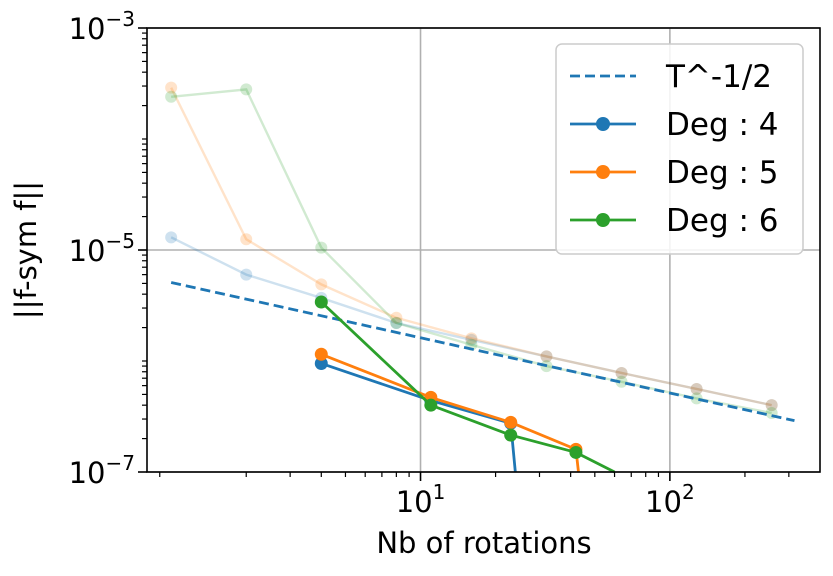 This screenshot has width=833, height=576. I want to click on legend-entry: T^-1/2, so click(671, 77).